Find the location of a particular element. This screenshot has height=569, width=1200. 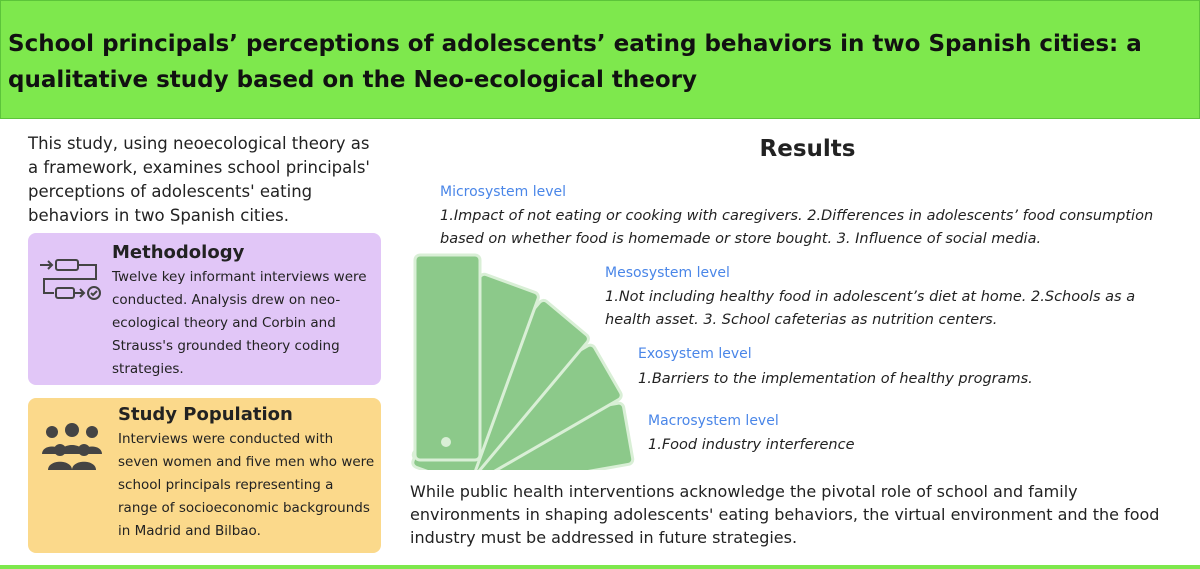

level-text: 1.Food industry interference is located at coordinates (751, 445).